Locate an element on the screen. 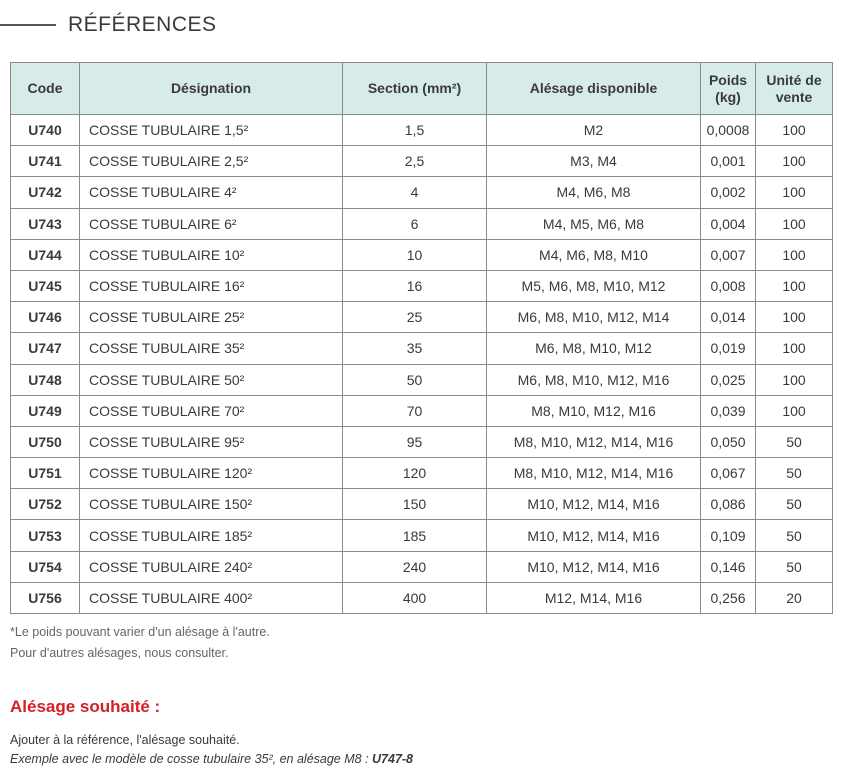 The height and width of the screenshot is (776, 841). cell-code: U752 is located at coordinates (45, 504).